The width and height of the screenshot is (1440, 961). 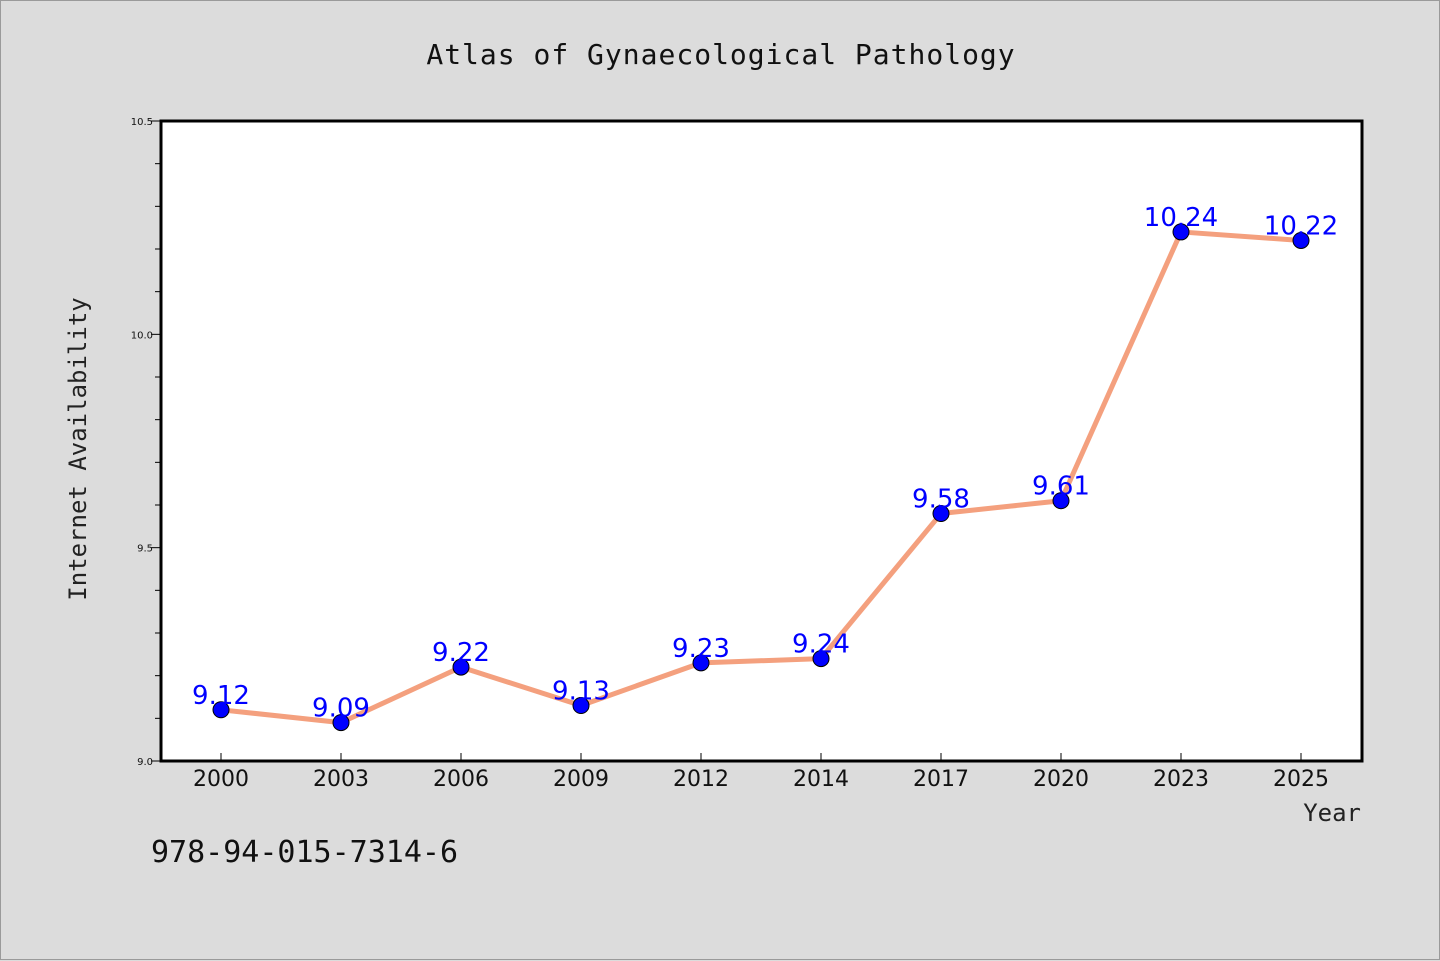 I want to click on x-tick-label: 2023, so click(x=1181, y=779).